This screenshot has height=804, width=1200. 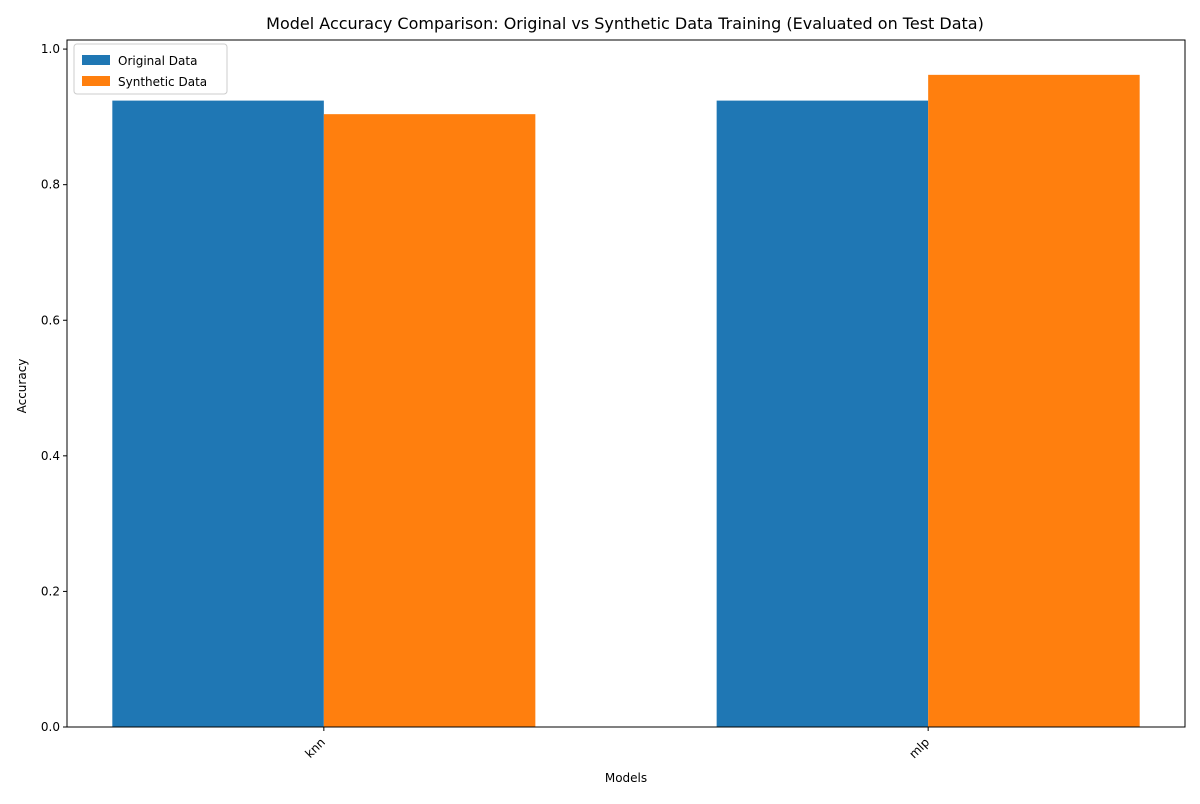 What do you see at coordinates (429, 420) in the screenshot?
I see `bar-knn-synthetic` at bounding box center [429, 420].